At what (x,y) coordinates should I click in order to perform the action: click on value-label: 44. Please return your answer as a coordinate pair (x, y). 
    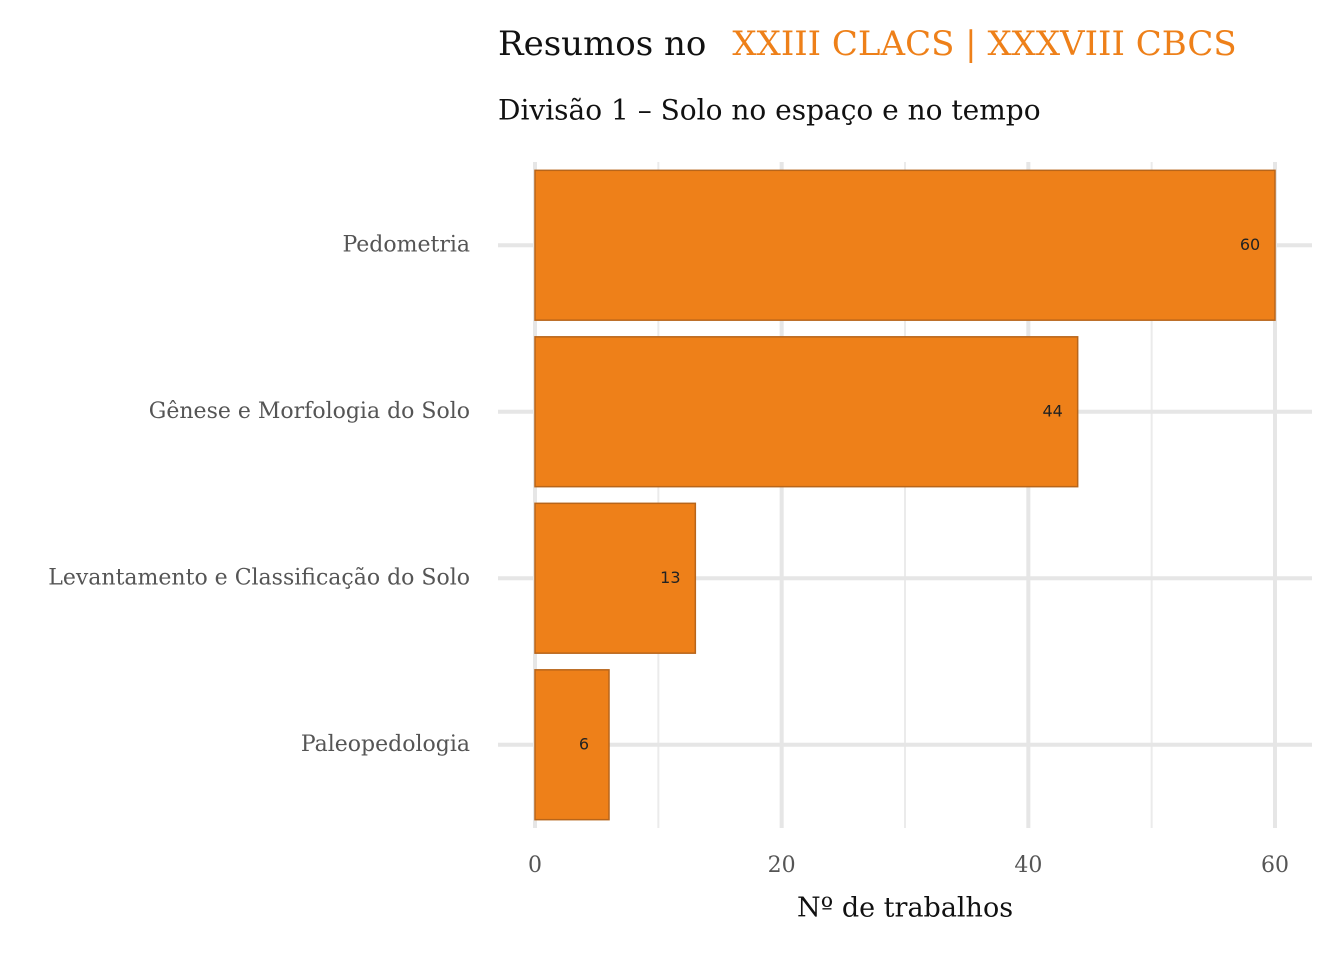
    Looking at the image, I should click on (1052, 410).